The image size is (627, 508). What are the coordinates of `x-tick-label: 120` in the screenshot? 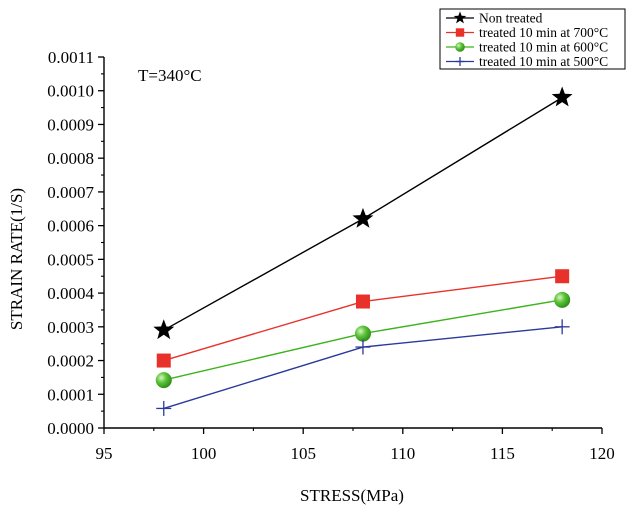 It's located at (602, 453).